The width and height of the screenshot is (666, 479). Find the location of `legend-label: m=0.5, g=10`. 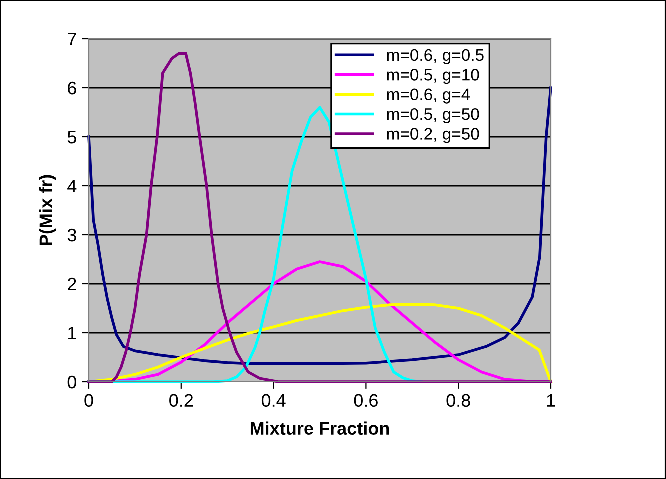

legend-label: m=0.5, g=10 is located at coordinates (433, 76).